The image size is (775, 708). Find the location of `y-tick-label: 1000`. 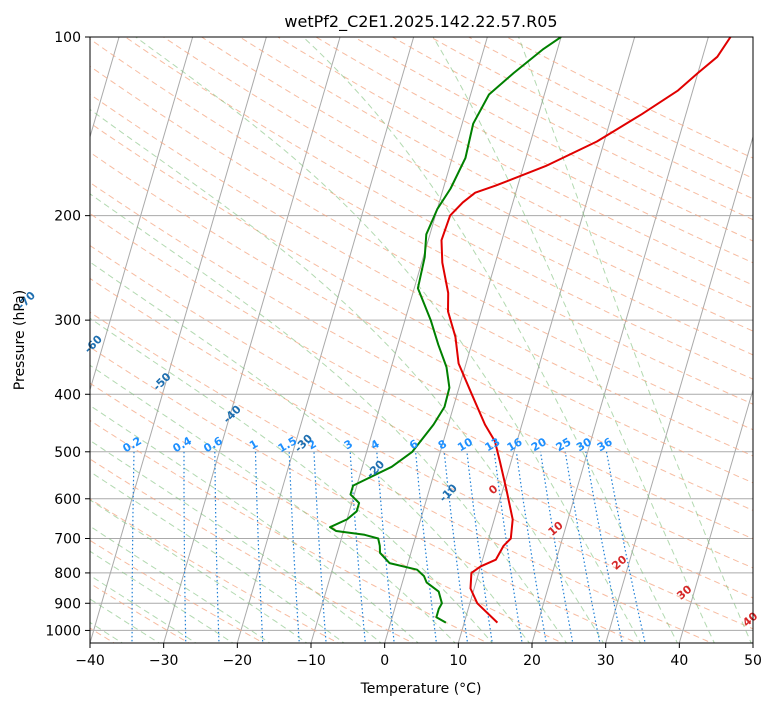

y-tick-label: 1000 is located at coordinates (63, 631).